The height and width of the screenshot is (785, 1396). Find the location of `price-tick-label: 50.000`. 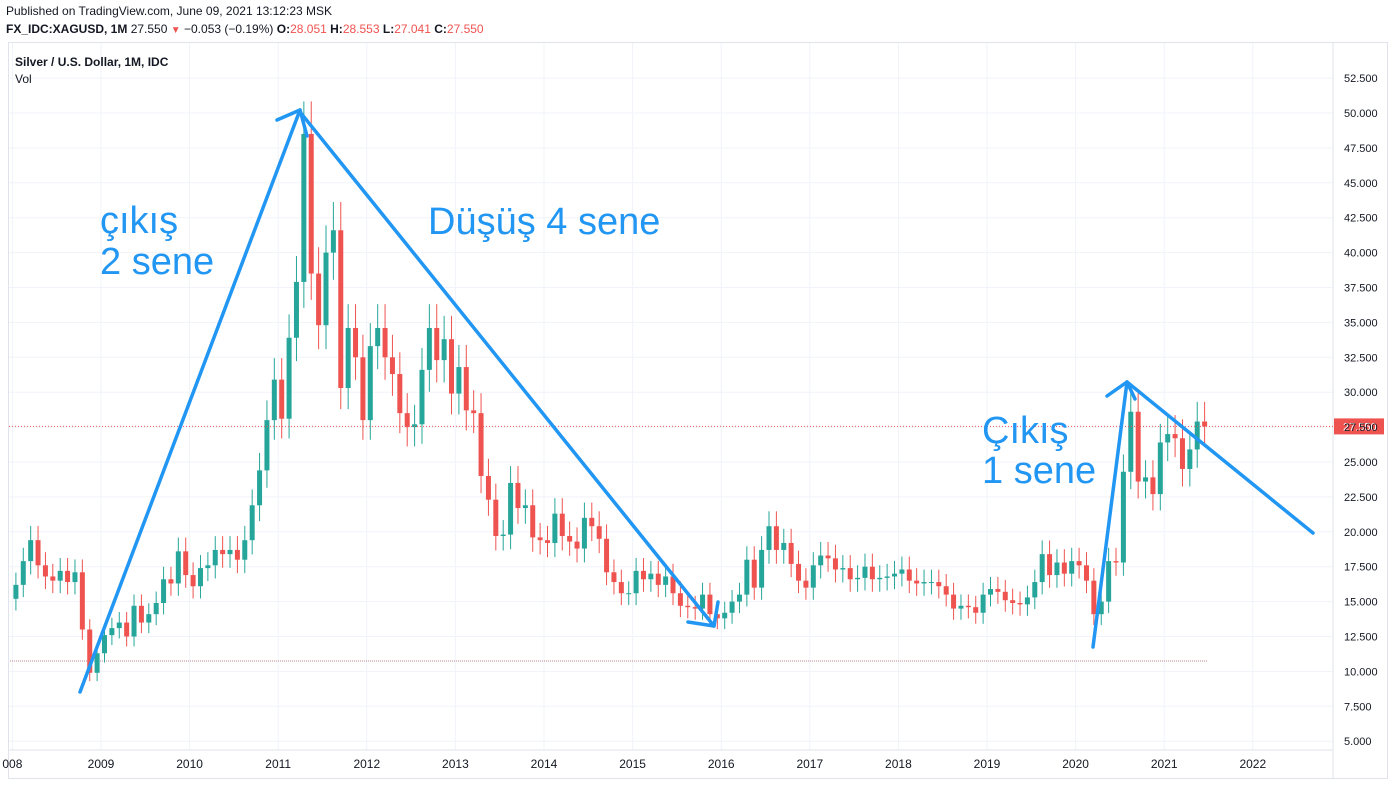

price-tick-label: 50.000 is located at coordinates (1361, 114).